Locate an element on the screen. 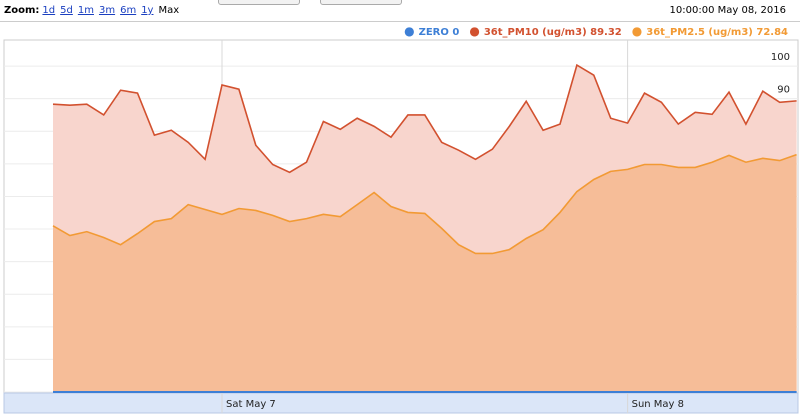 This screenshot has width=800, height=417. y-tick-label: 90 is located at coordinates (783, 90).